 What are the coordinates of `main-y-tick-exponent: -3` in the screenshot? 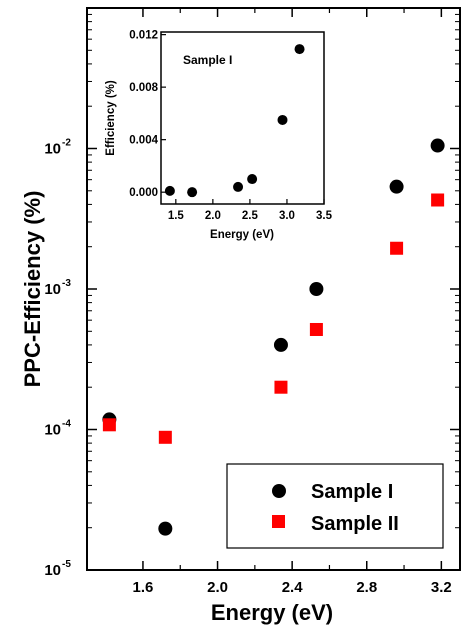 It's located at (66, 283).